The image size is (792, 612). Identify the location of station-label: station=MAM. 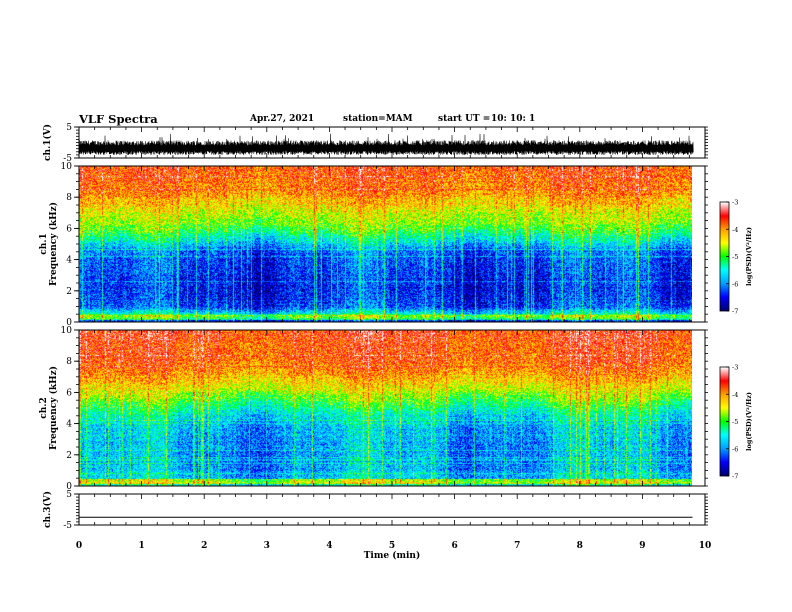
(378, 119).